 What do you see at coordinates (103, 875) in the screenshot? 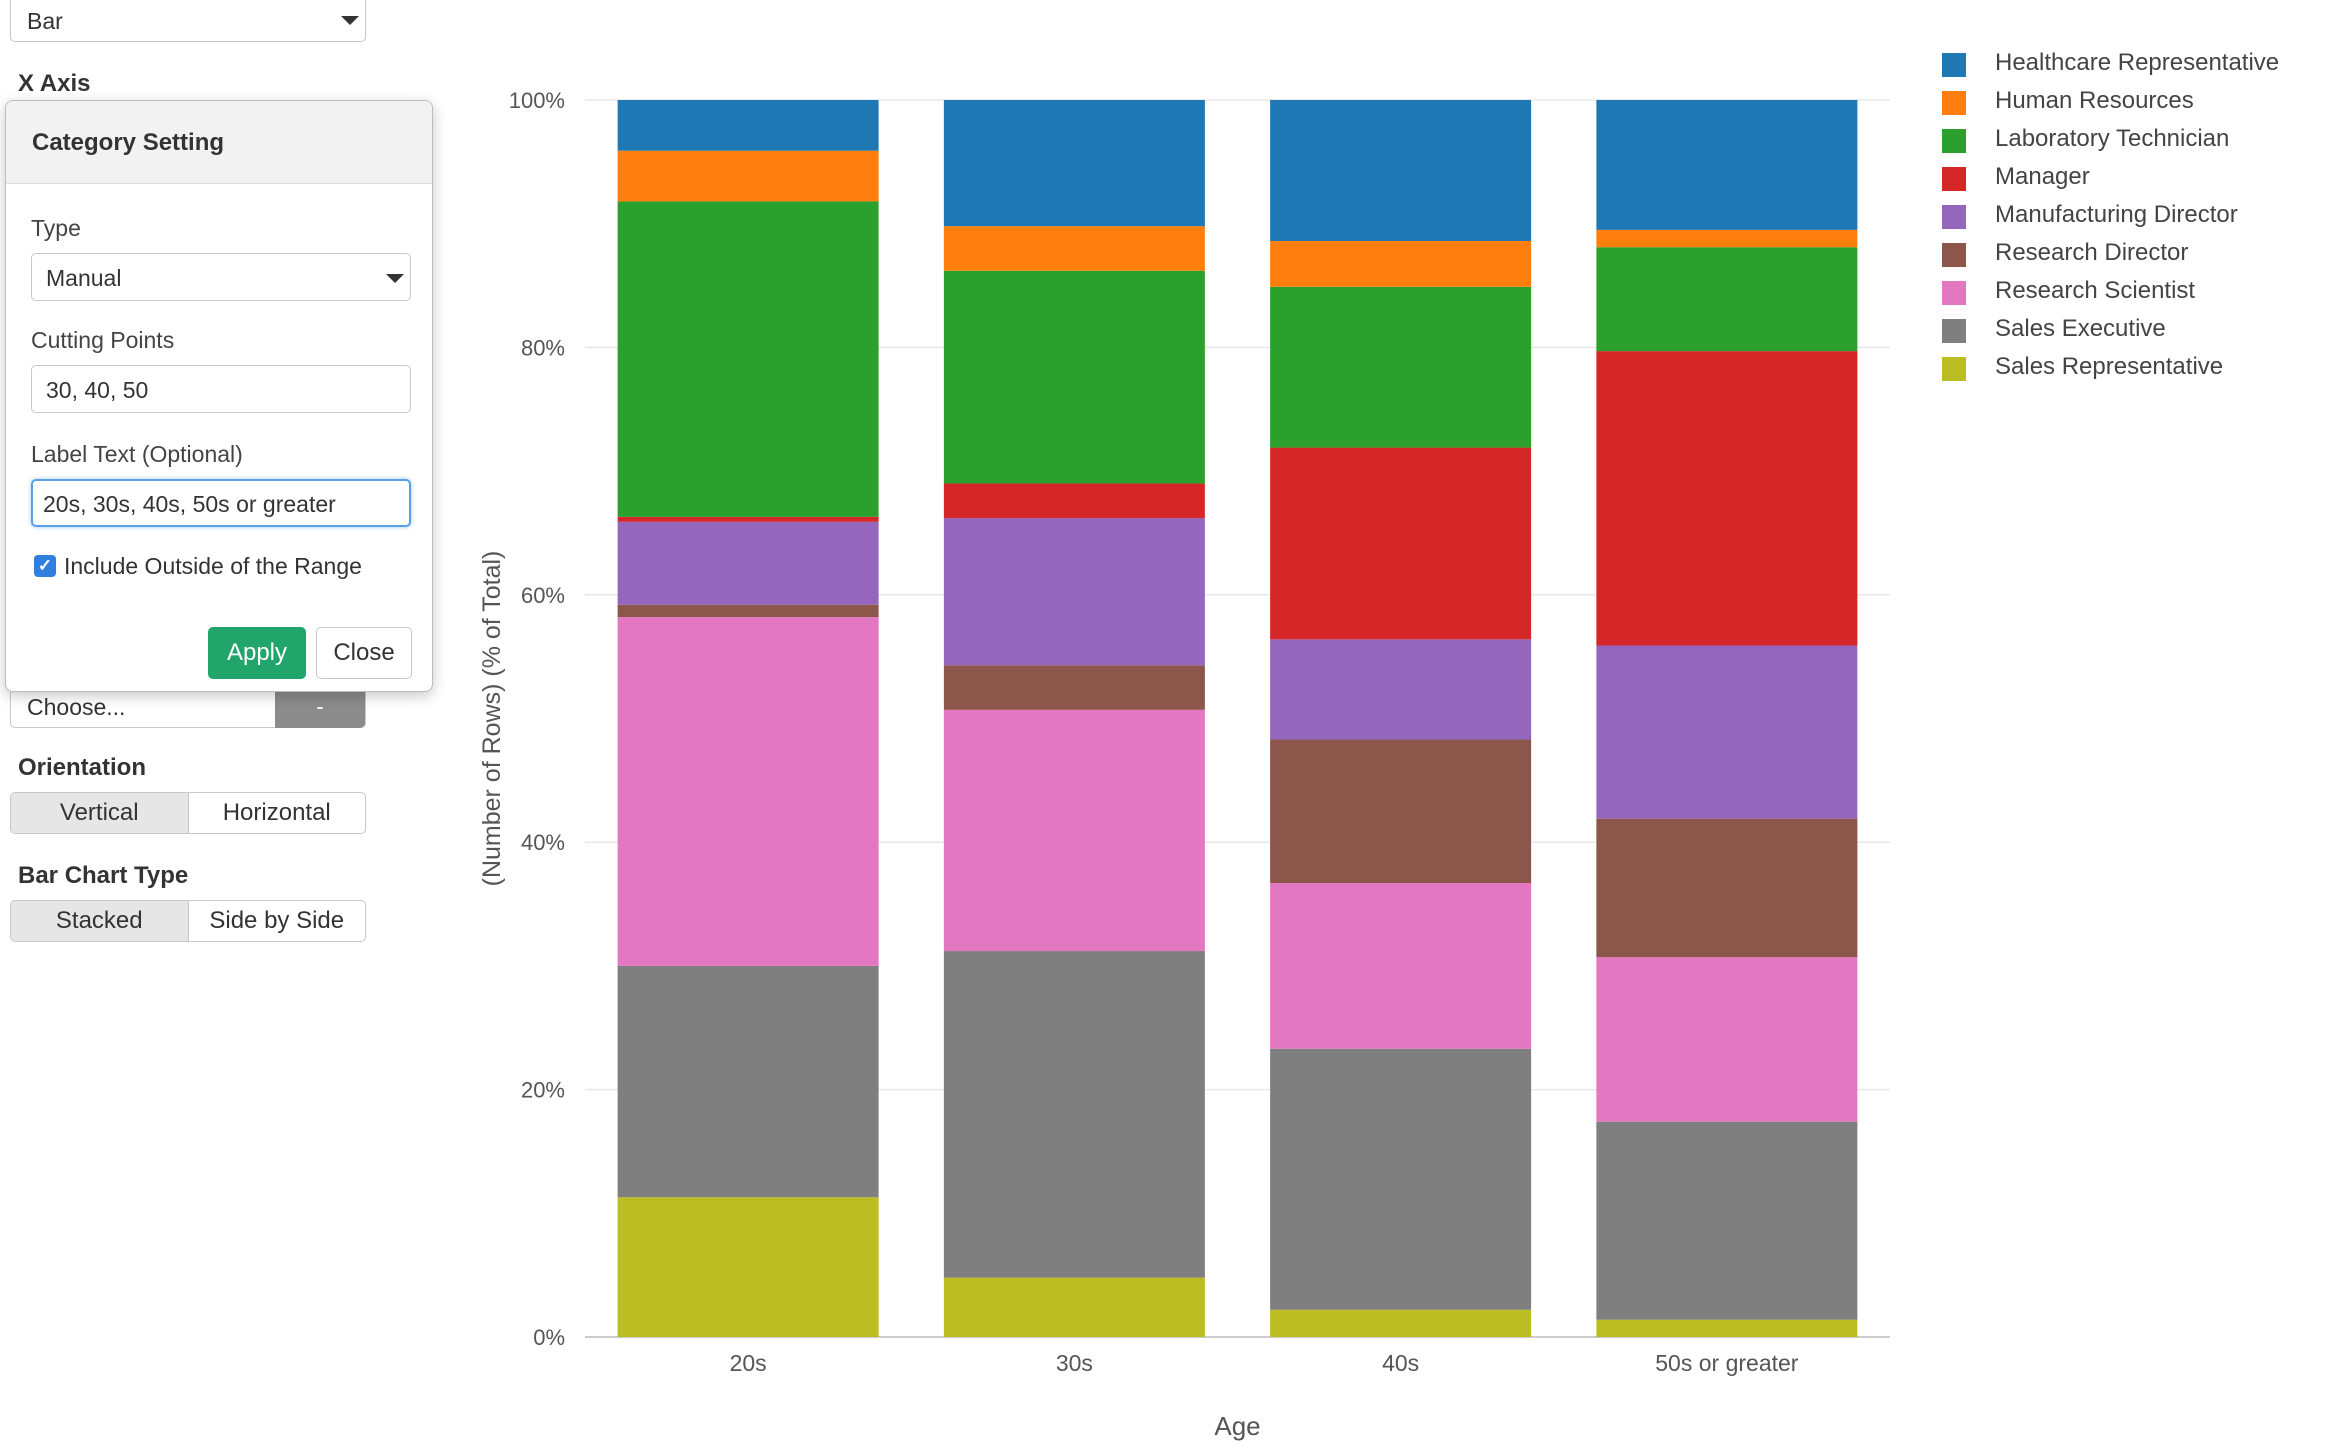
I see `bar-chart-type-label: Bar Chart Type` at bounding box center [103, 875].